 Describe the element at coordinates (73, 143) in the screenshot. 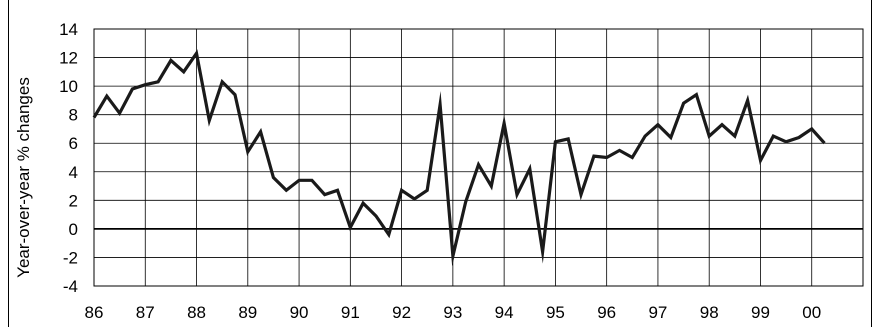

I see `y-tick-label: 6` at that location.